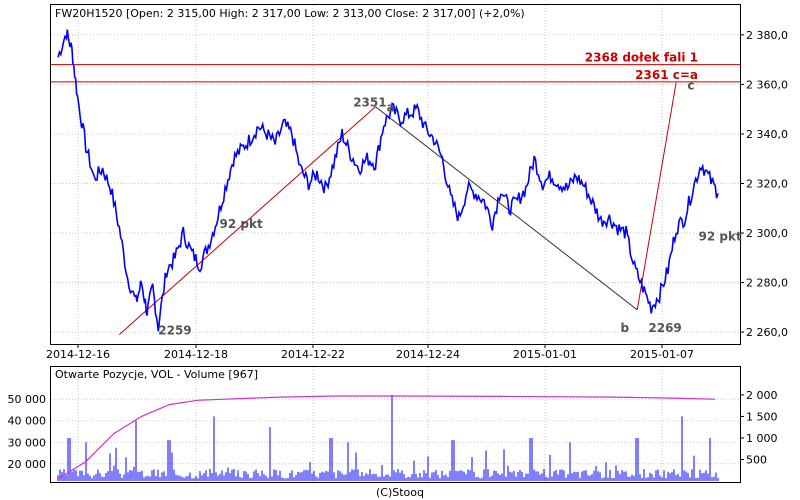  Describe the element at coordinates (395, 67) in the screenshot. I see `price-horizontal-lines: 2368 dołek fali 1 2361 c=a` at that location.